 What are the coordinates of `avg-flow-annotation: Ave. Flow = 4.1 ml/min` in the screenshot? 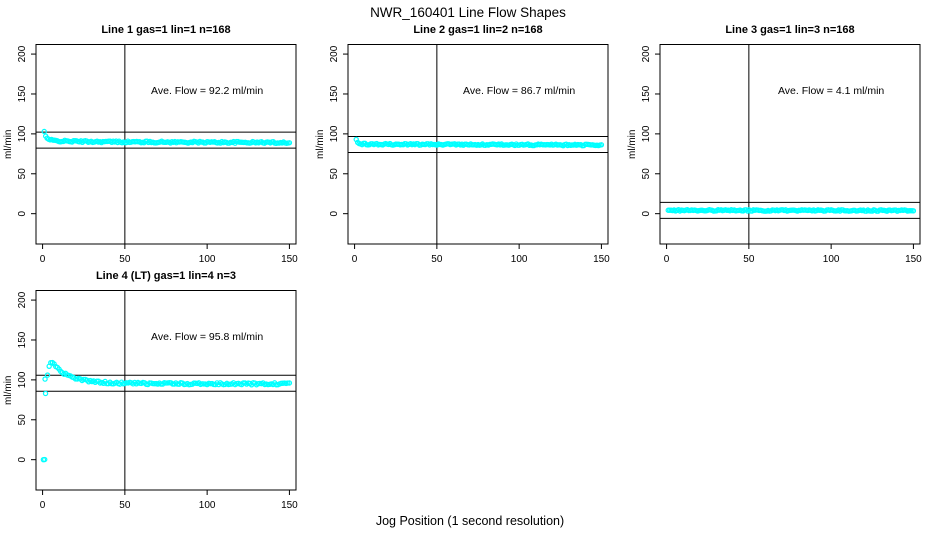 It's located at (831, 91).